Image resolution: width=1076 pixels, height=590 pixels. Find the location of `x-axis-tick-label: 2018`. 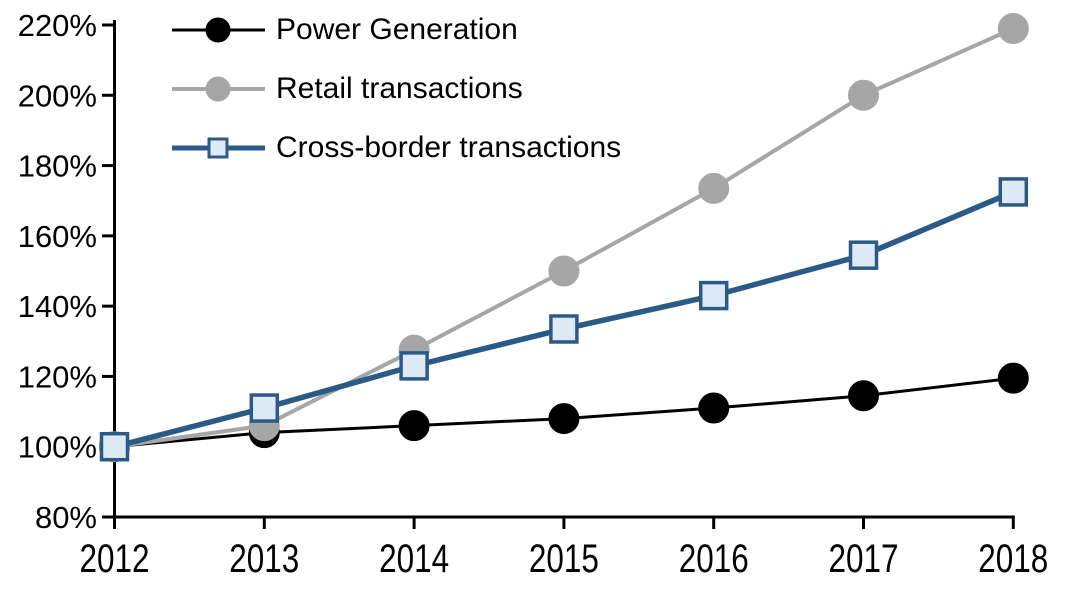

x-axis-tick-label: 2018 is located at coordinates (1013, 559).